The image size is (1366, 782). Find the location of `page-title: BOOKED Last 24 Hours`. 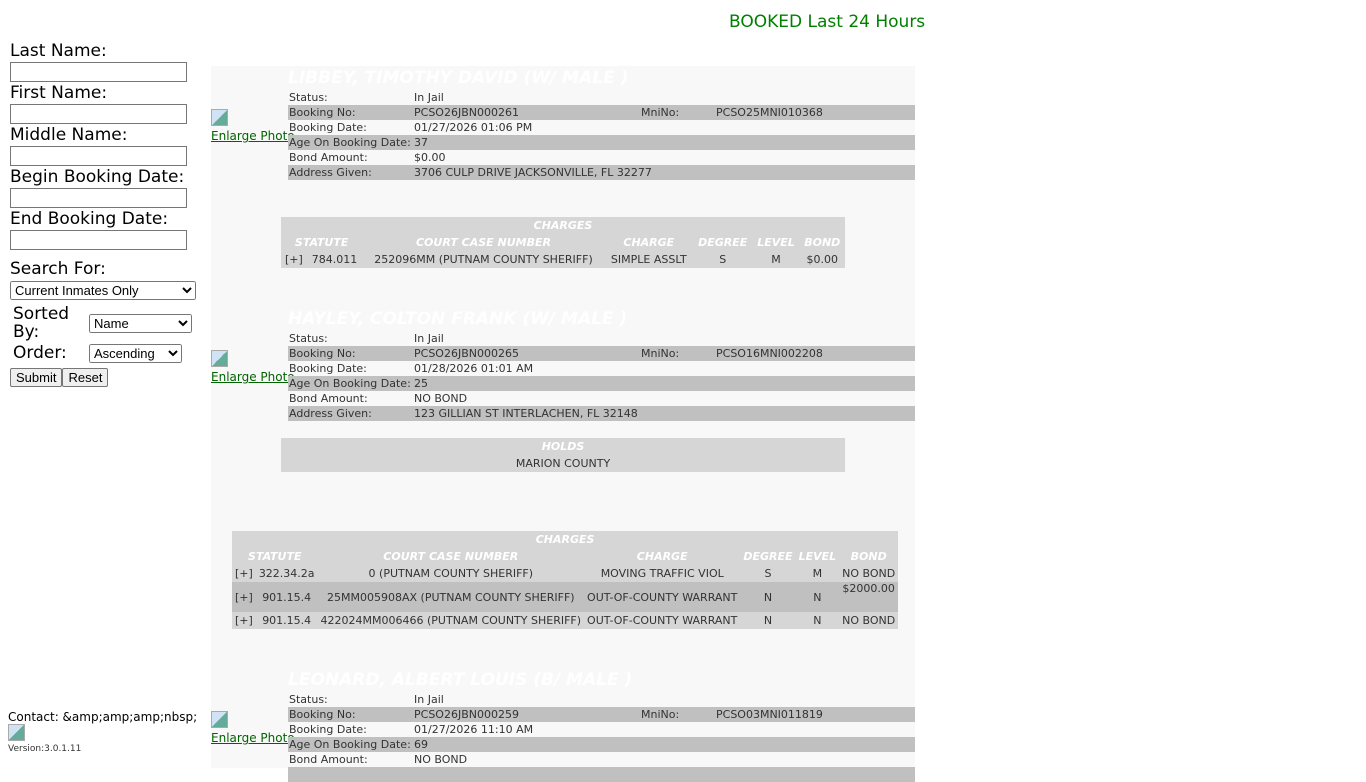

page-title: BOOKED Last 24 Hours is located at coordinates (827, 22).